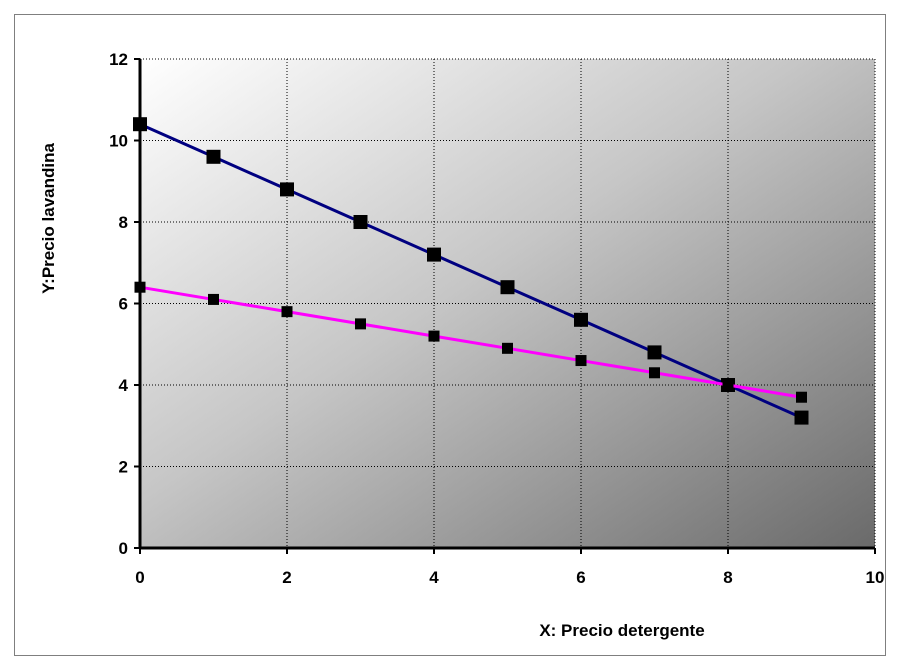 This screenshot has width=900, height=670. Describe the element at coordinates (727, 577) in the screenshot. I see `x-tick-label: 8` at that location.